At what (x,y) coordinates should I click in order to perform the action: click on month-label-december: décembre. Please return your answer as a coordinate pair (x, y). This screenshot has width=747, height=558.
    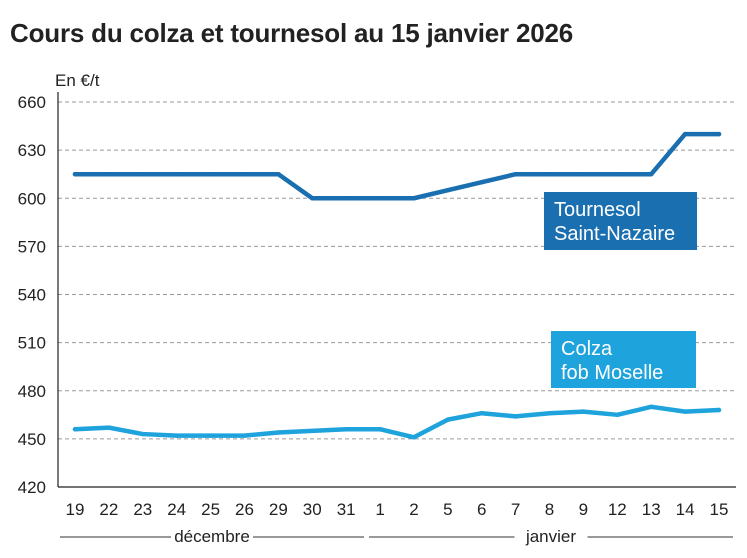
    Looking at the image, I should click on (212, 536).